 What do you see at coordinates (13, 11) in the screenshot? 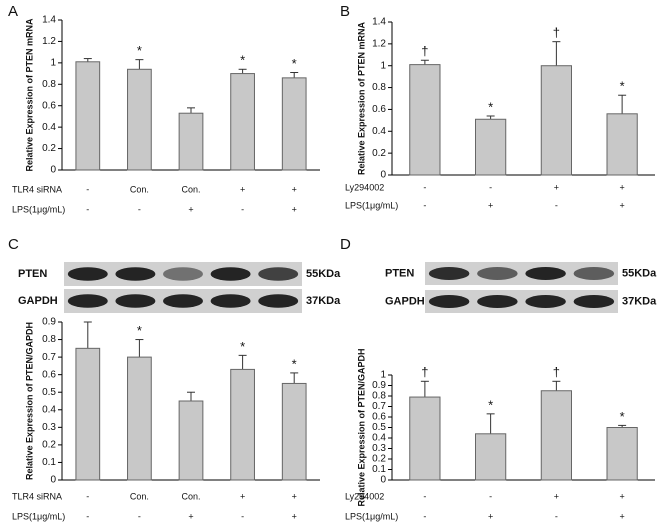
I see `panel-letter: A` at bounding box center [13, 11].